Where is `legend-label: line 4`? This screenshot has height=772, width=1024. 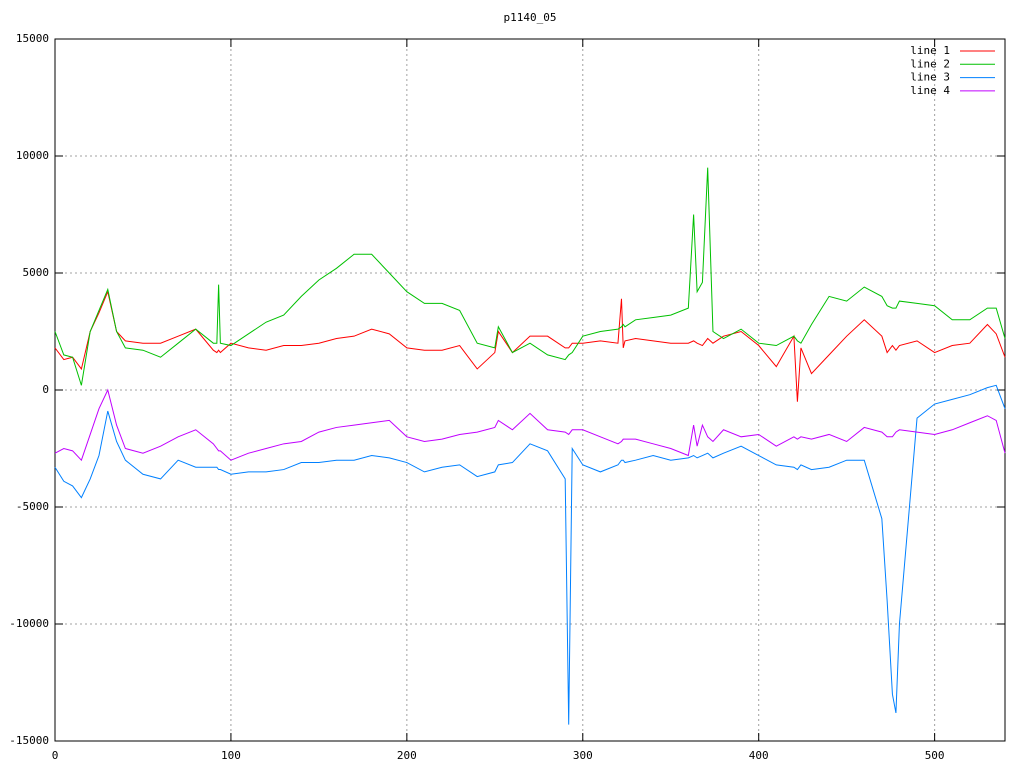
legend-label: line 4 is located at coordinates (930, 90).